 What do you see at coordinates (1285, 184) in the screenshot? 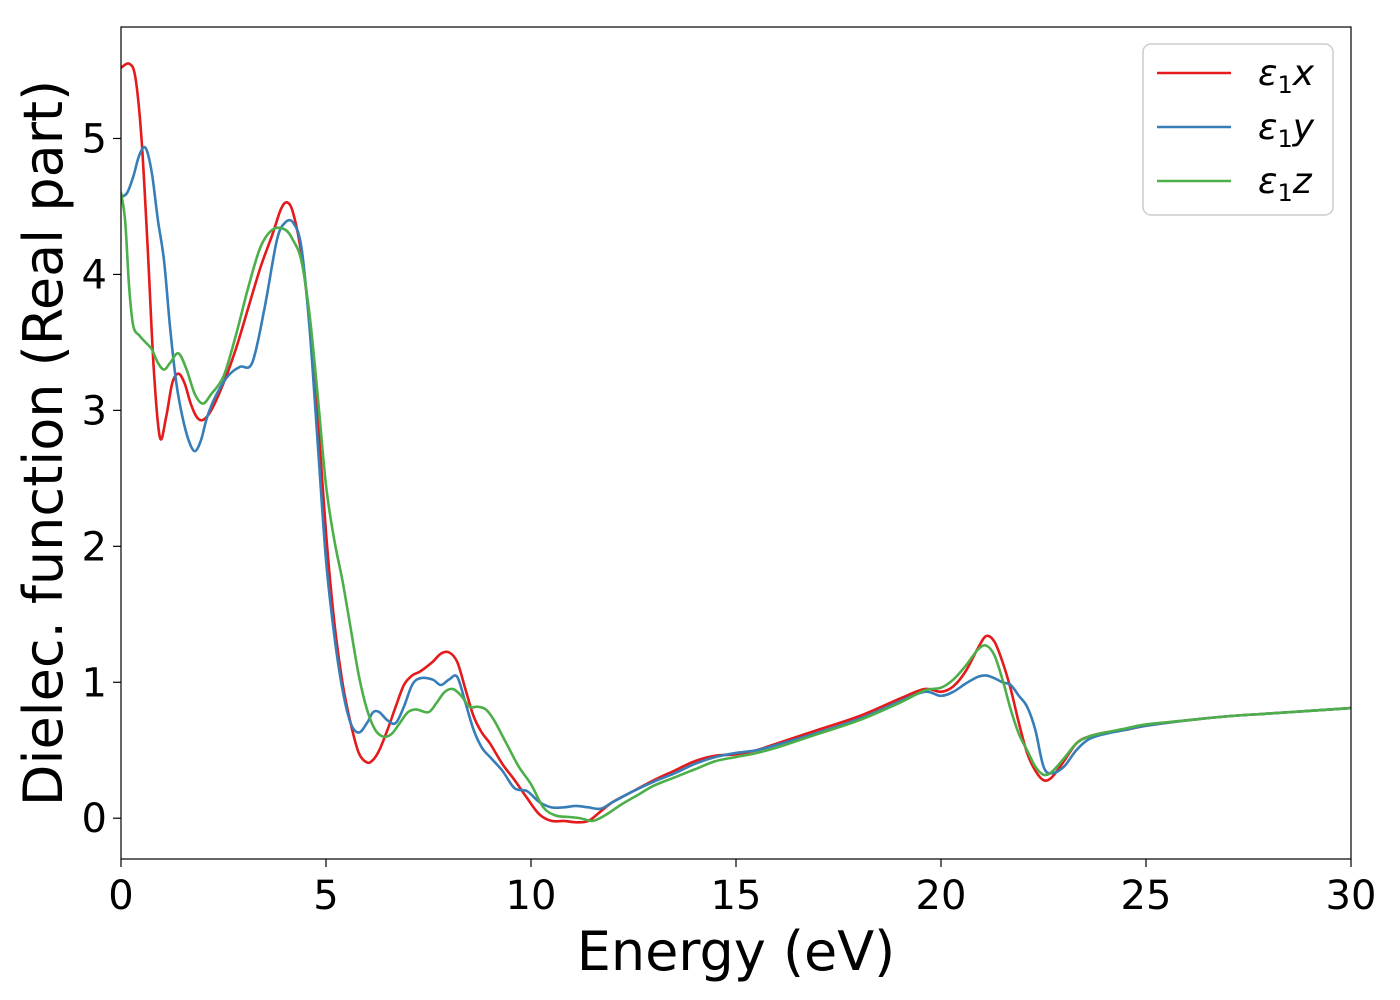
I see `legend-label-z: ε1z` at bounding box center [1285, 184].